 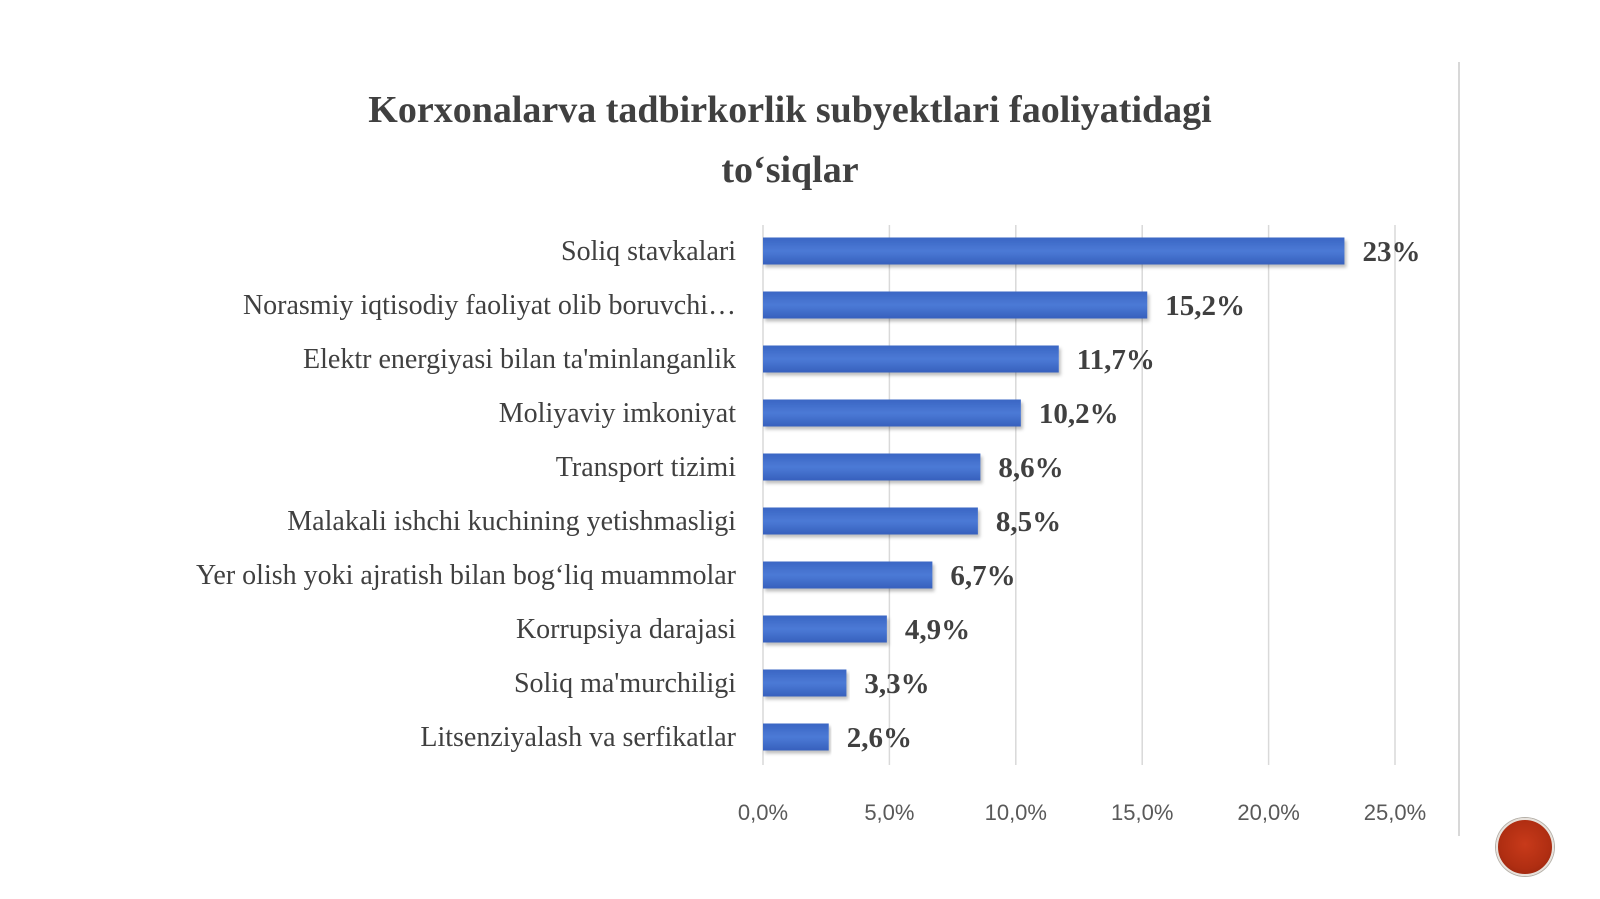 What do you see at coordinates (982, 576) in the screenshot?
I see `data-label: 6,7%` at bounding box center [982, 576].